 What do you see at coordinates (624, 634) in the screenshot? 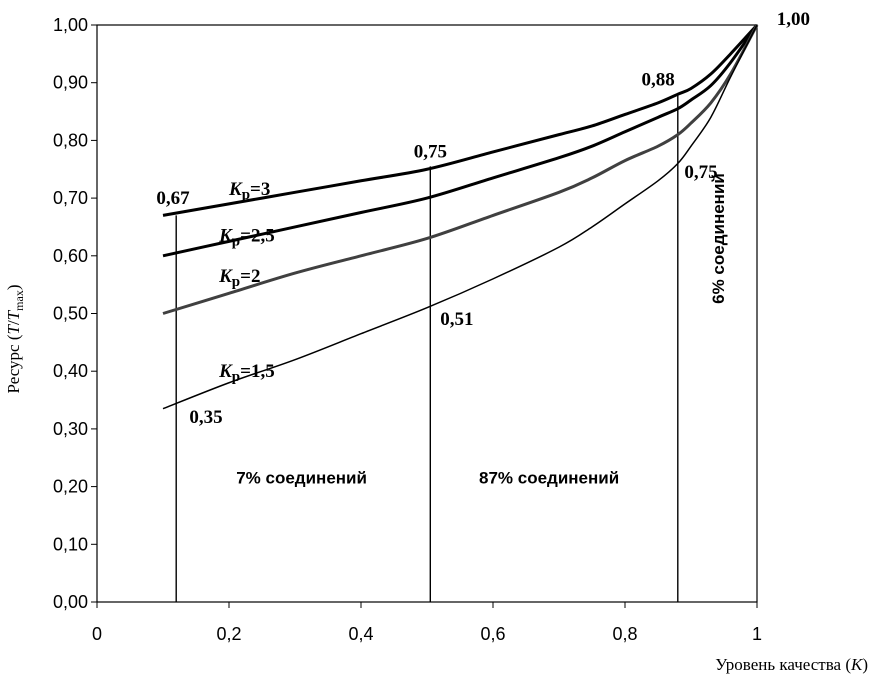
I see `x-tick-label: 0,8` at bounding box center [624, 634].